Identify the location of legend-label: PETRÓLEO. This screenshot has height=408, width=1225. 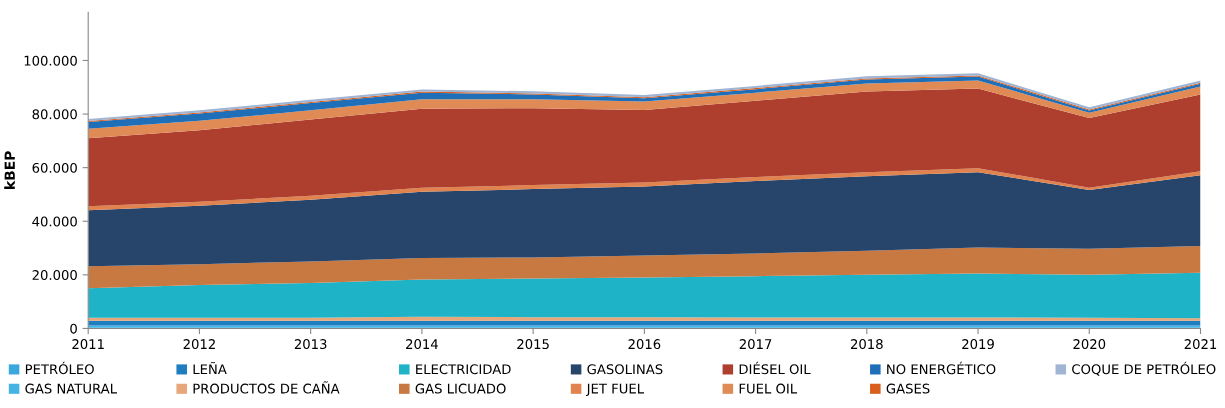
(59, 368).